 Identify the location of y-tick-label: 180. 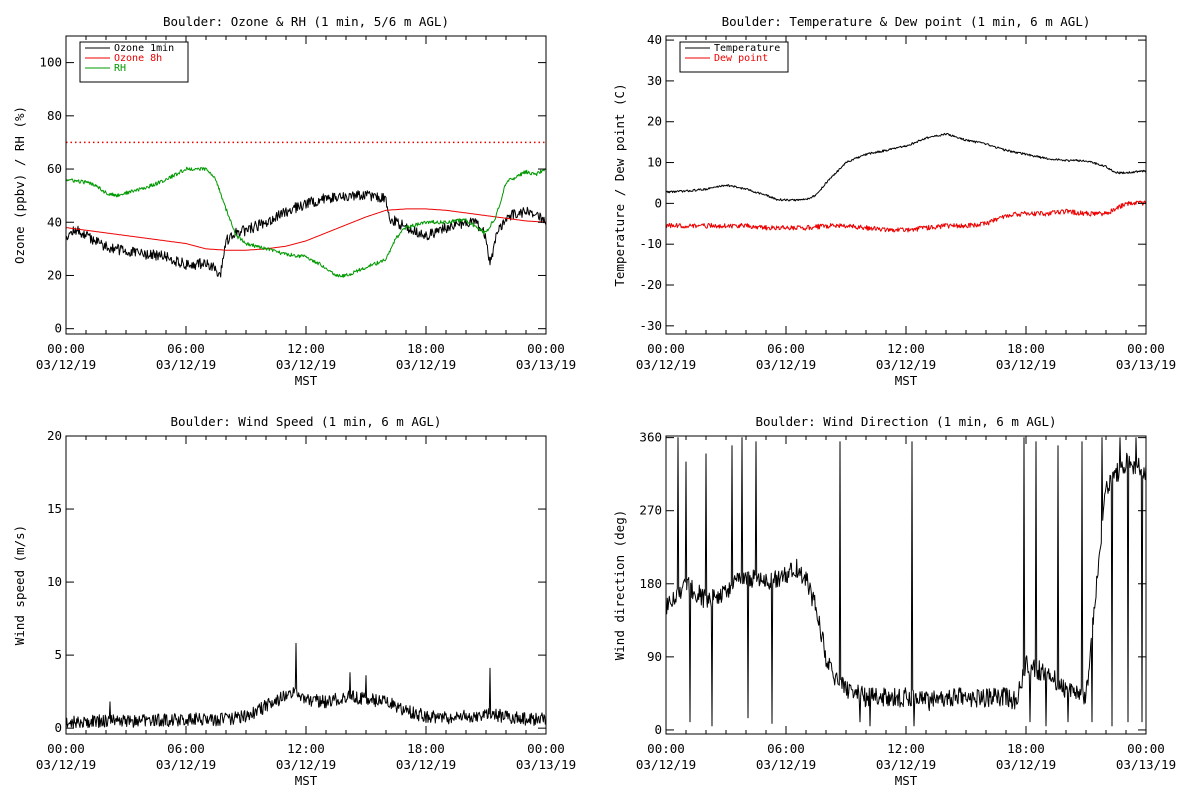
(650, 583).